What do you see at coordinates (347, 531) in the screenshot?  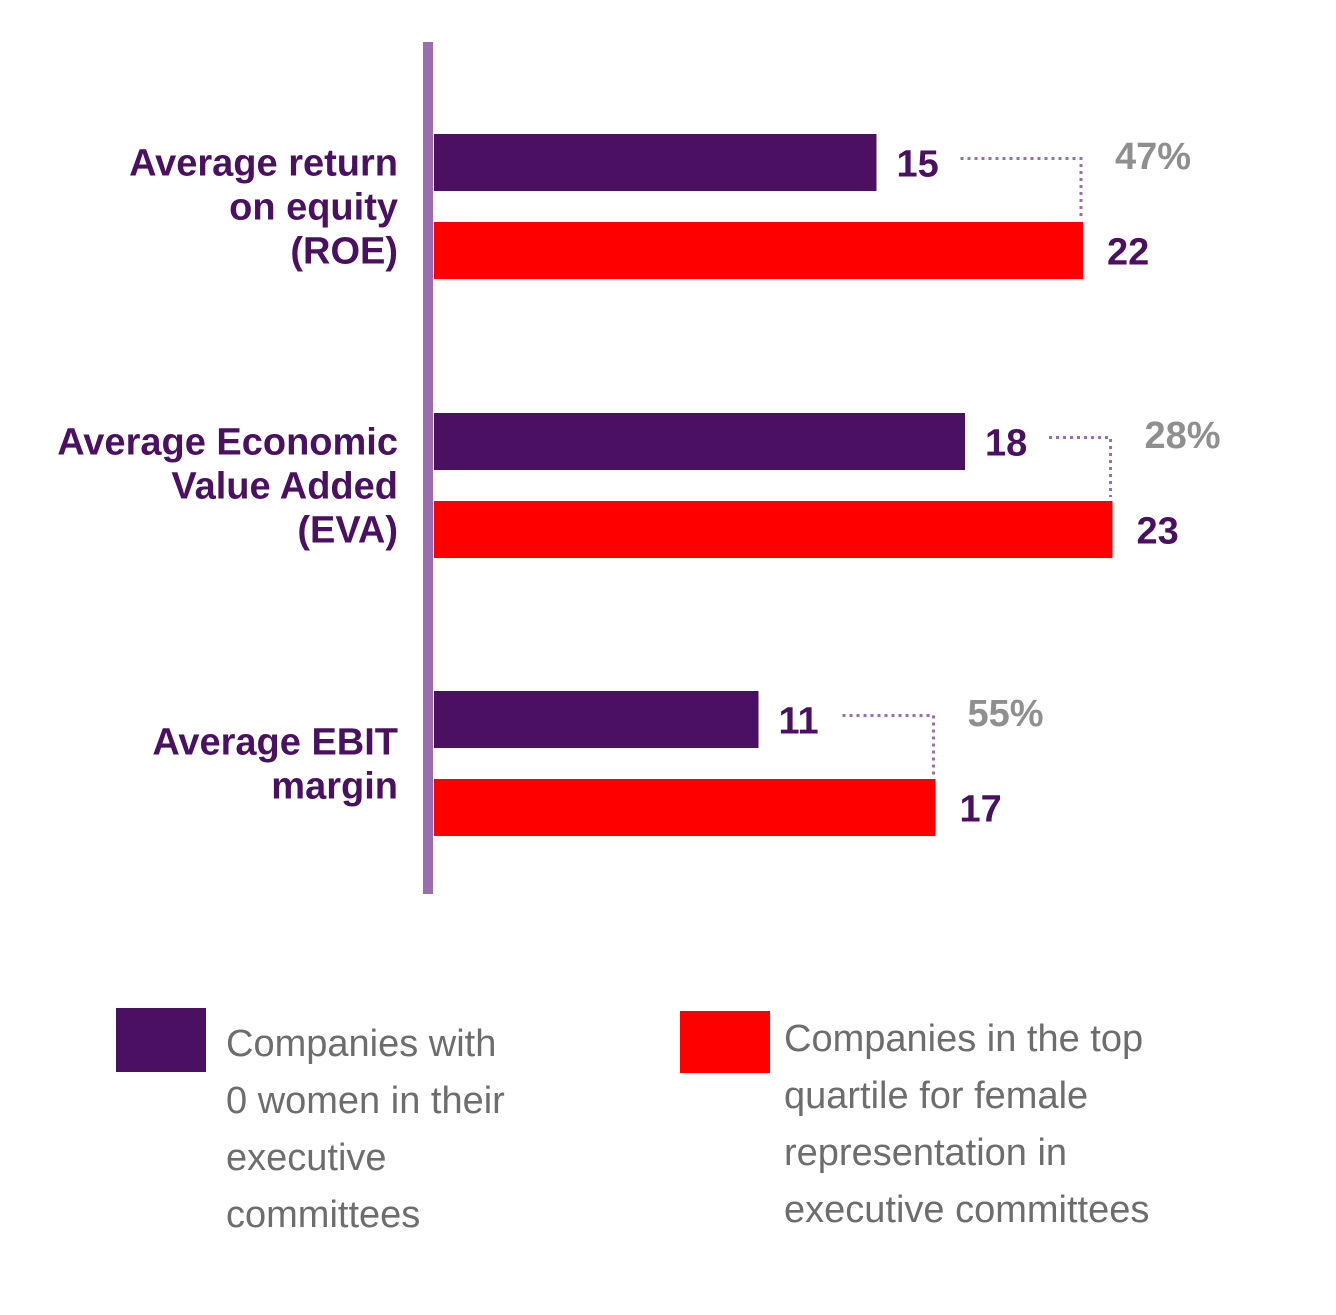 I see `category-label: (EVA)` at bounding box center [347, 531].